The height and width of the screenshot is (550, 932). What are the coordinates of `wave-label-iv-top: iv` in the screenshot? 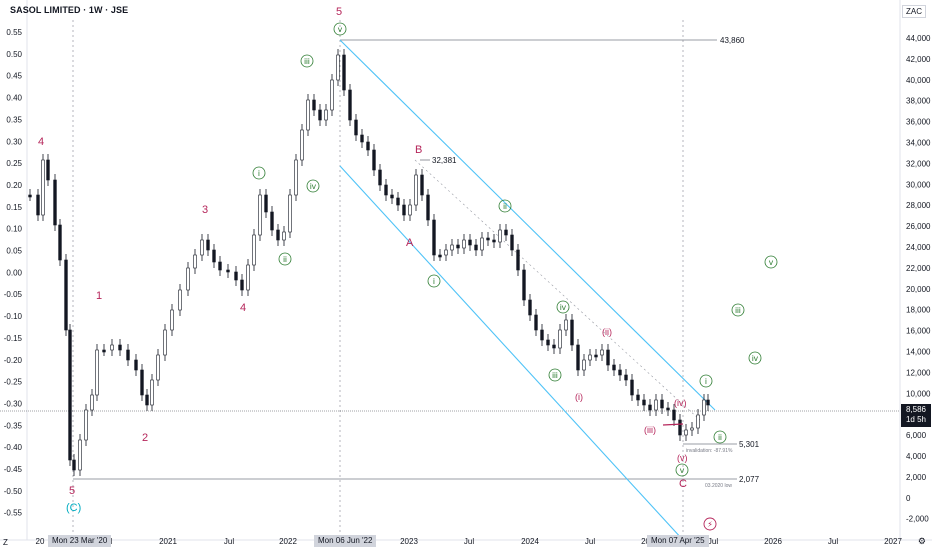 It's located at (313, 186).